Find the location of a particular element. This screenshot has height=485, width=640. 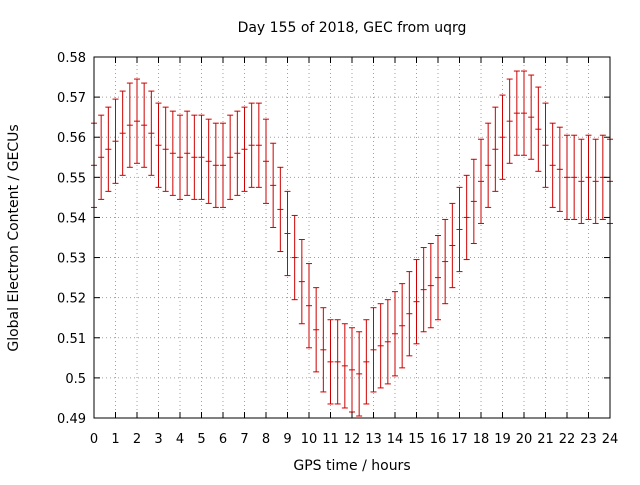

x-tick-label: 13 is located at coordinates (373, 439).